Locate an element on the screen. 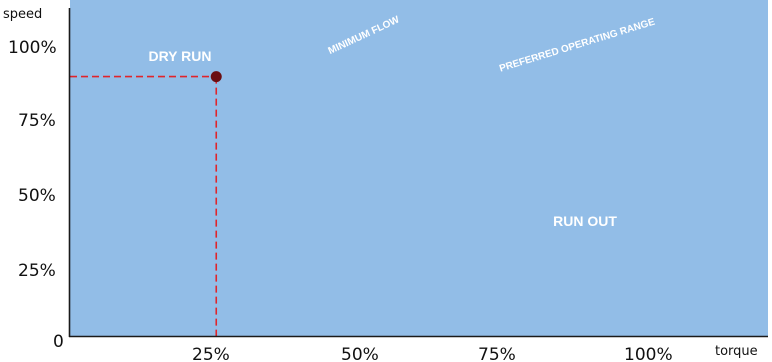 The width and height of the screenshot is (772, 362). y-tick-label: 50% is located at coordinates (37, 196).